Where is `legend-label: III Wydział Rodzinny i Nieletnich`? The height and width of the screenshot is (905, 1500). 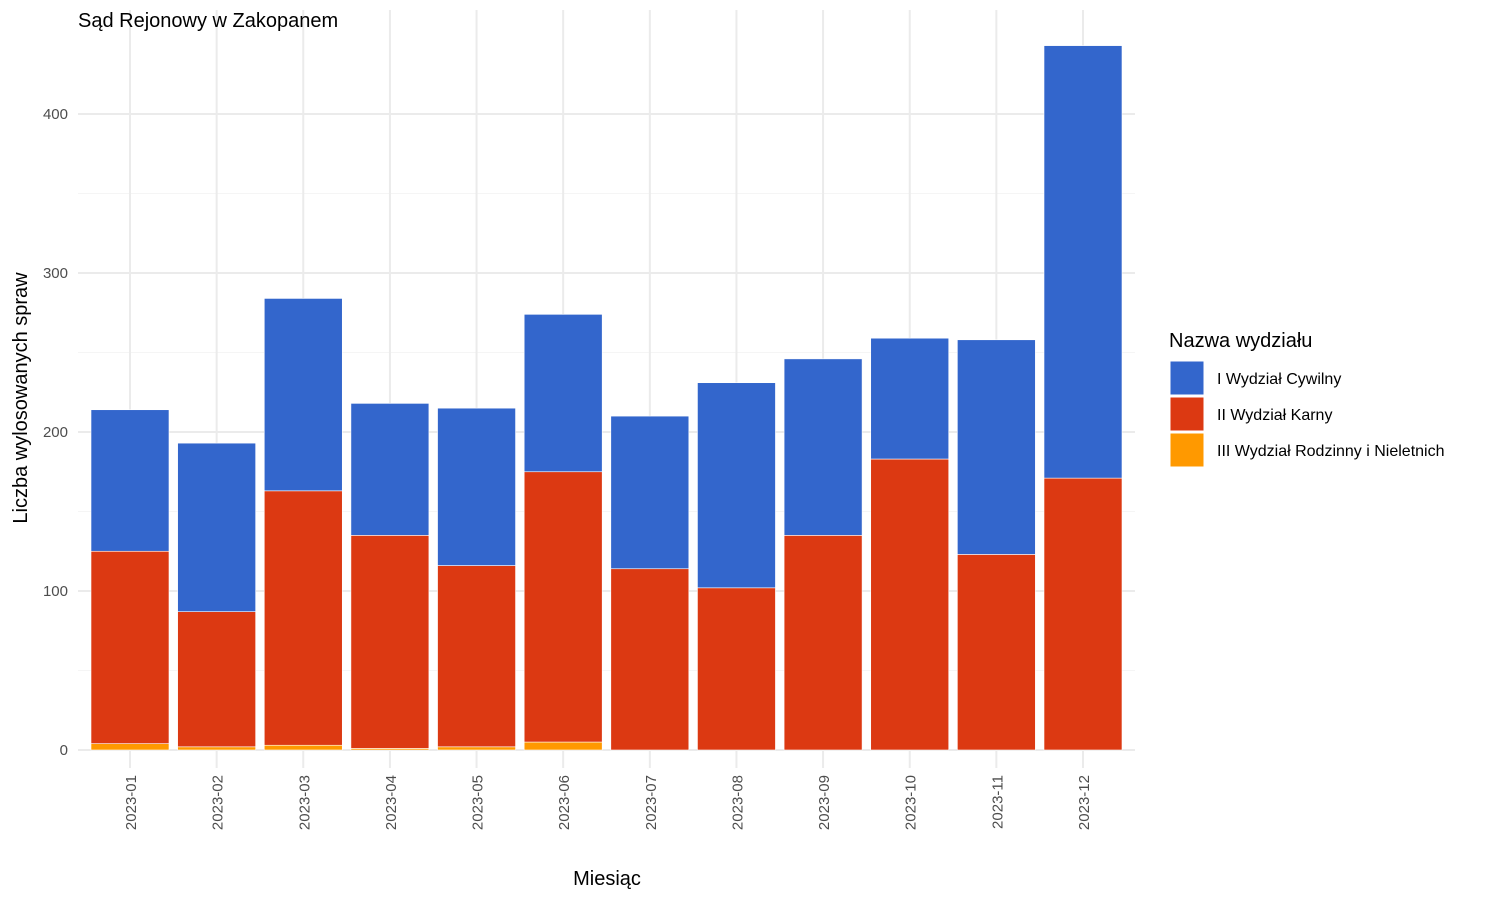
legend-label: III Wydział Rodzinny i Nieletnich is located at coordinates (1331, 451).